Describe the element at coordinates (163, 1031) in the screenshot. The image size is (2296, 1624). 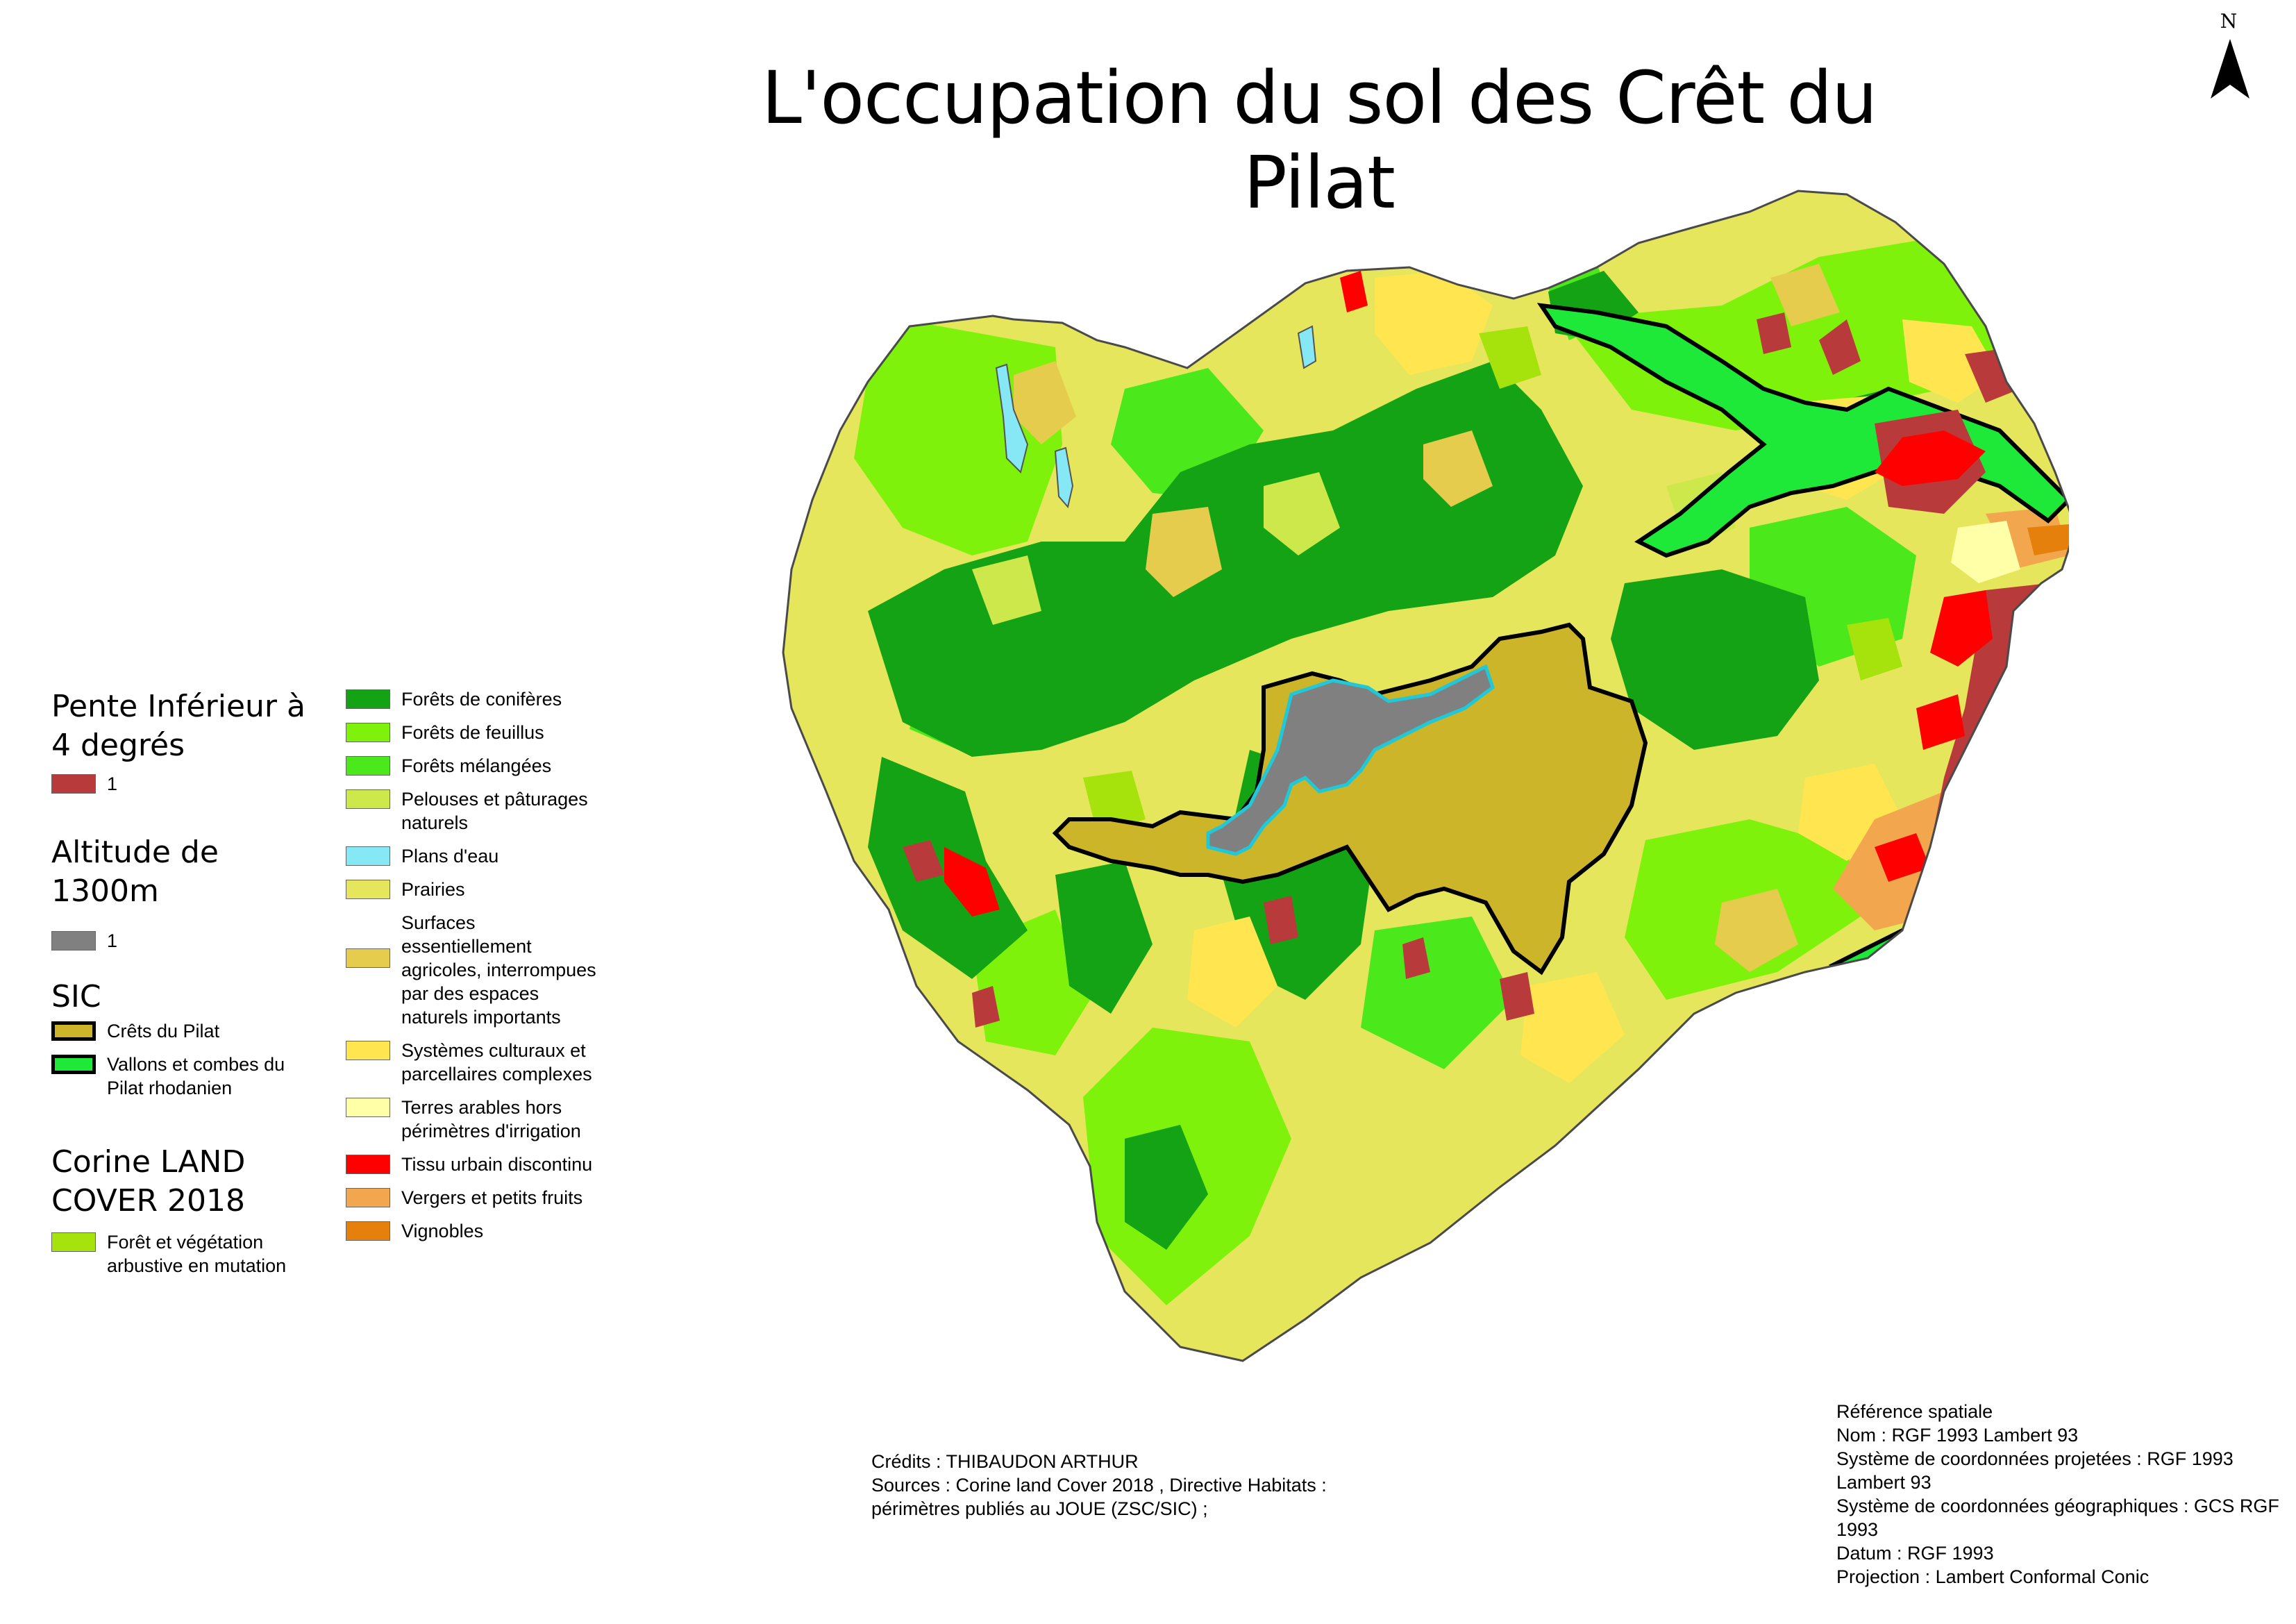
I see `legend-label: Crêts du Pilat` at that location.